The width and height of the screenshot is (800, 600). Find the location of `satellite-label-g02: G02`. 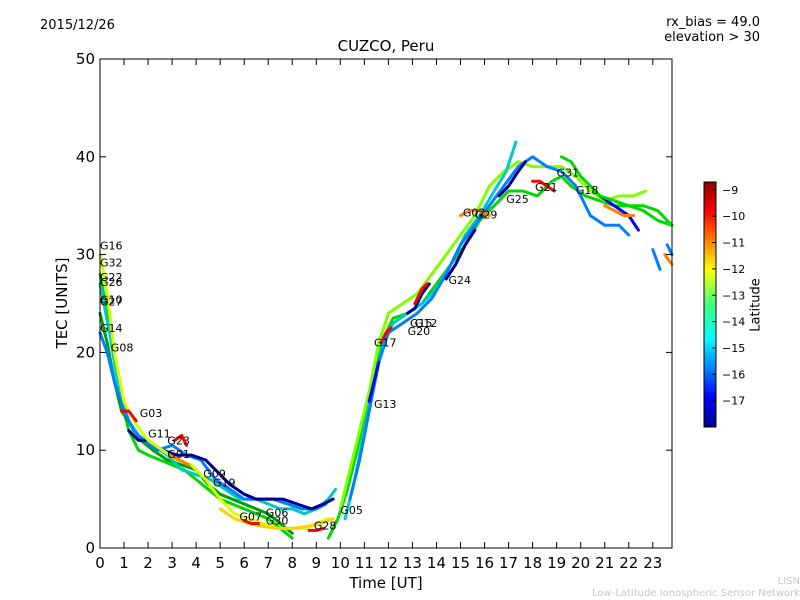

satellite-label-g02: G02 is located at coordinates (474, 213).